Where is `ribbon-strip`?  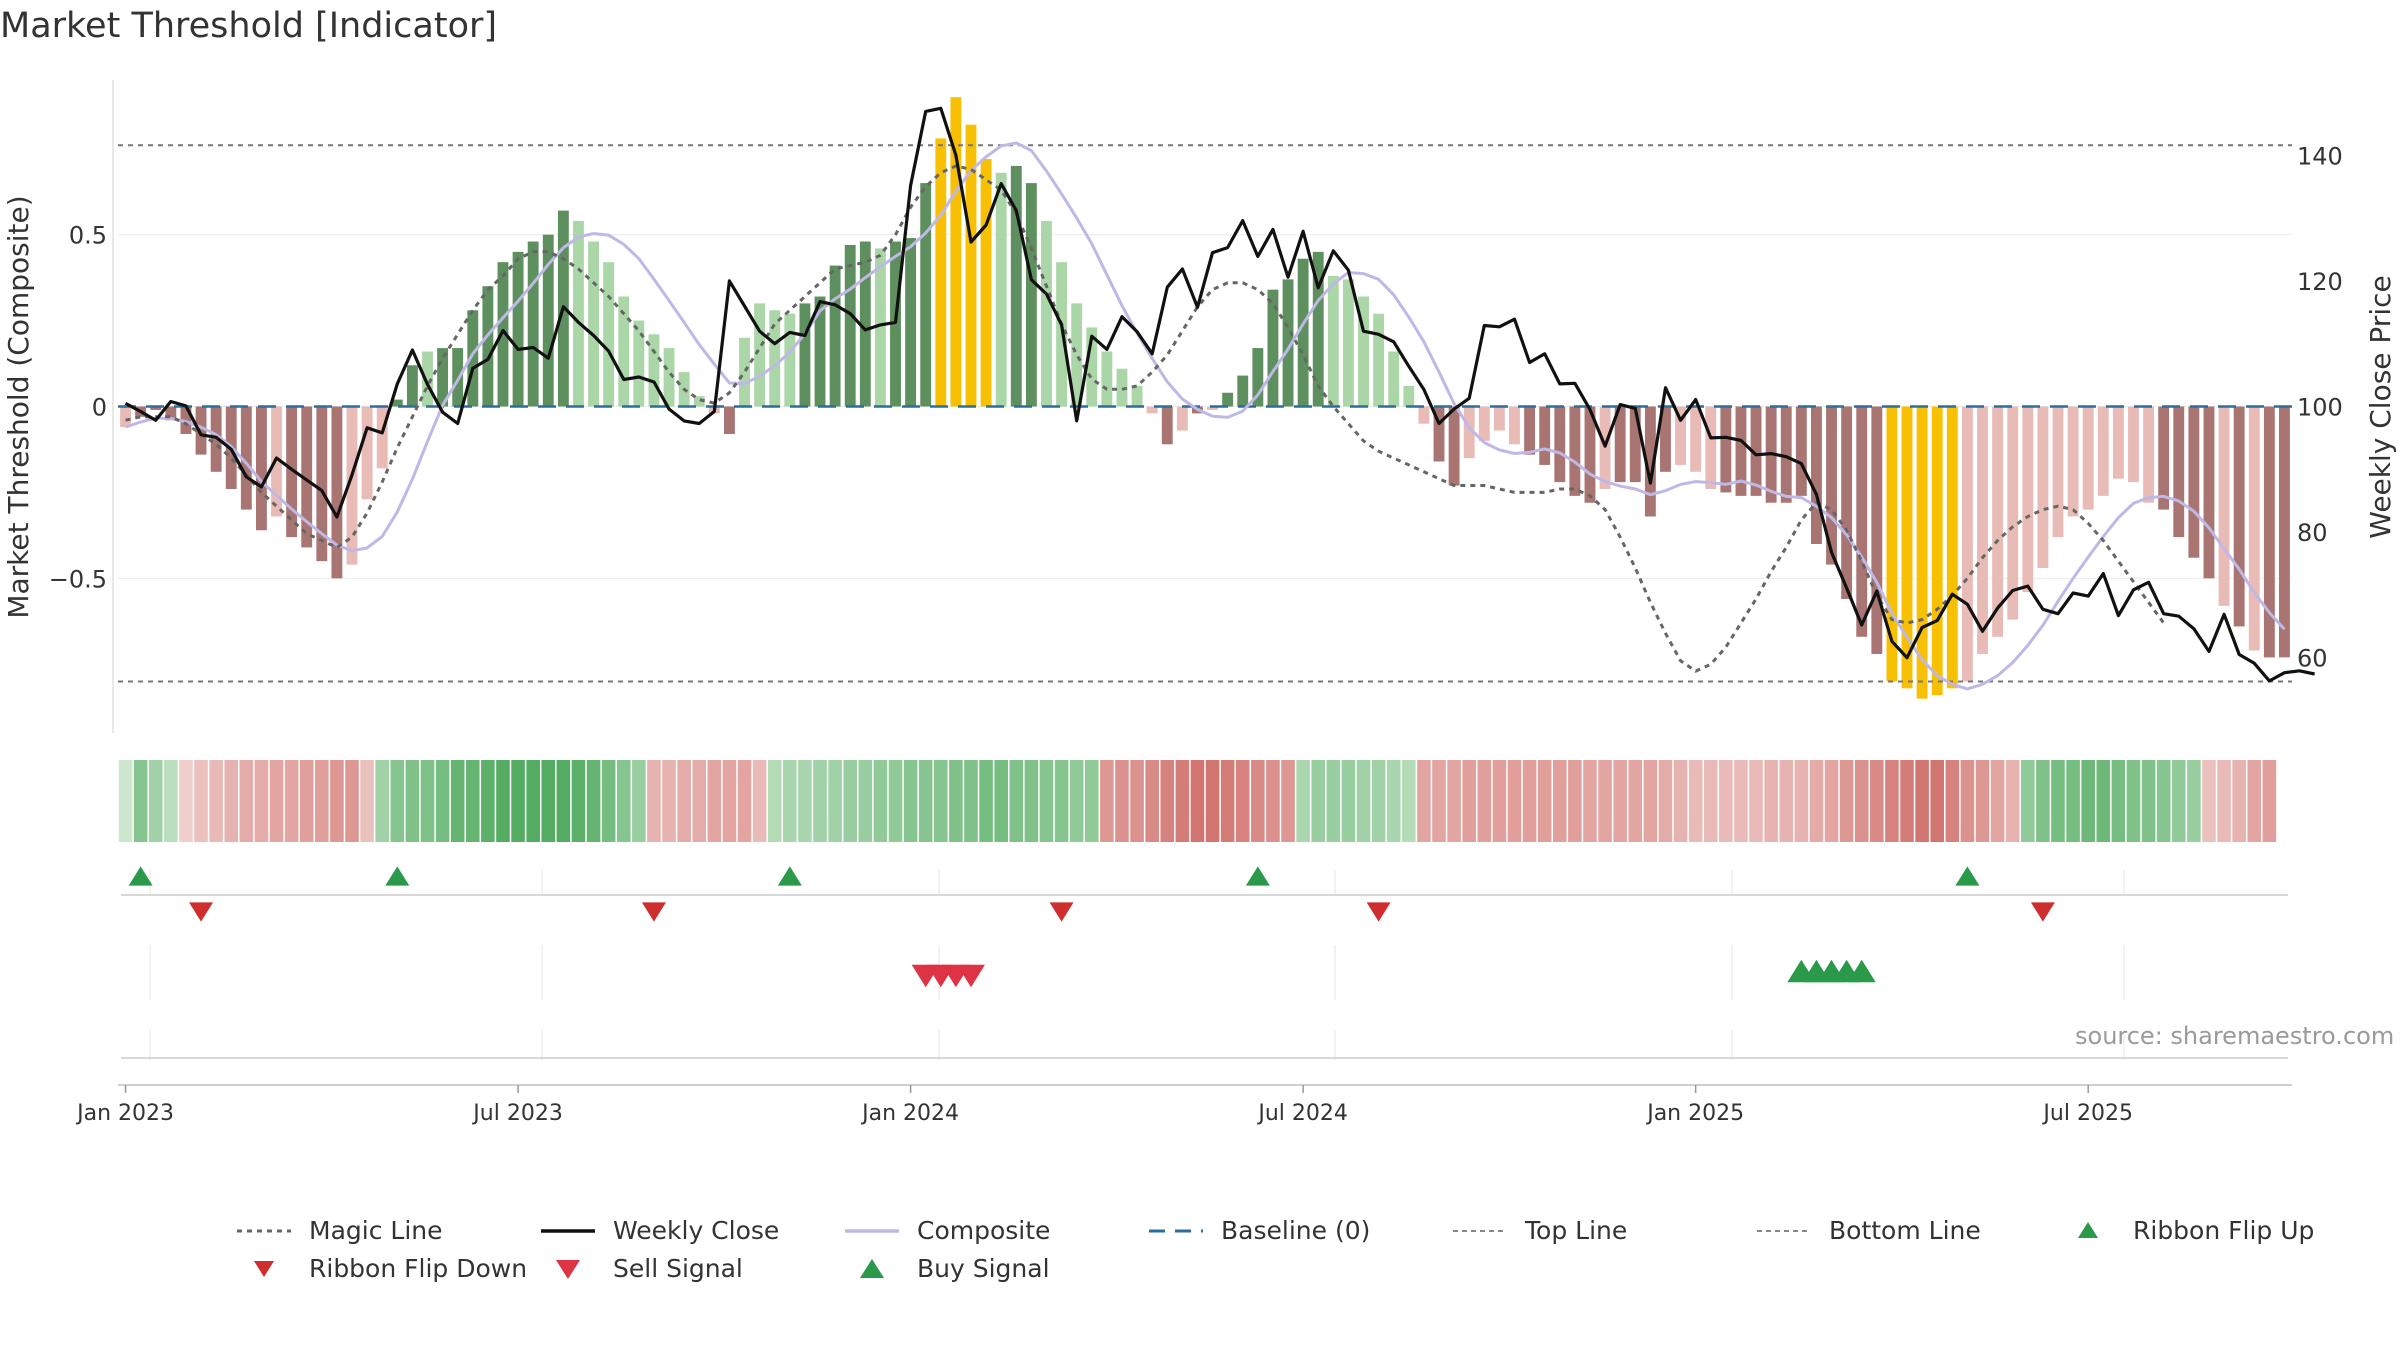
ribbon-strip is located at coordinates (1197, 801).